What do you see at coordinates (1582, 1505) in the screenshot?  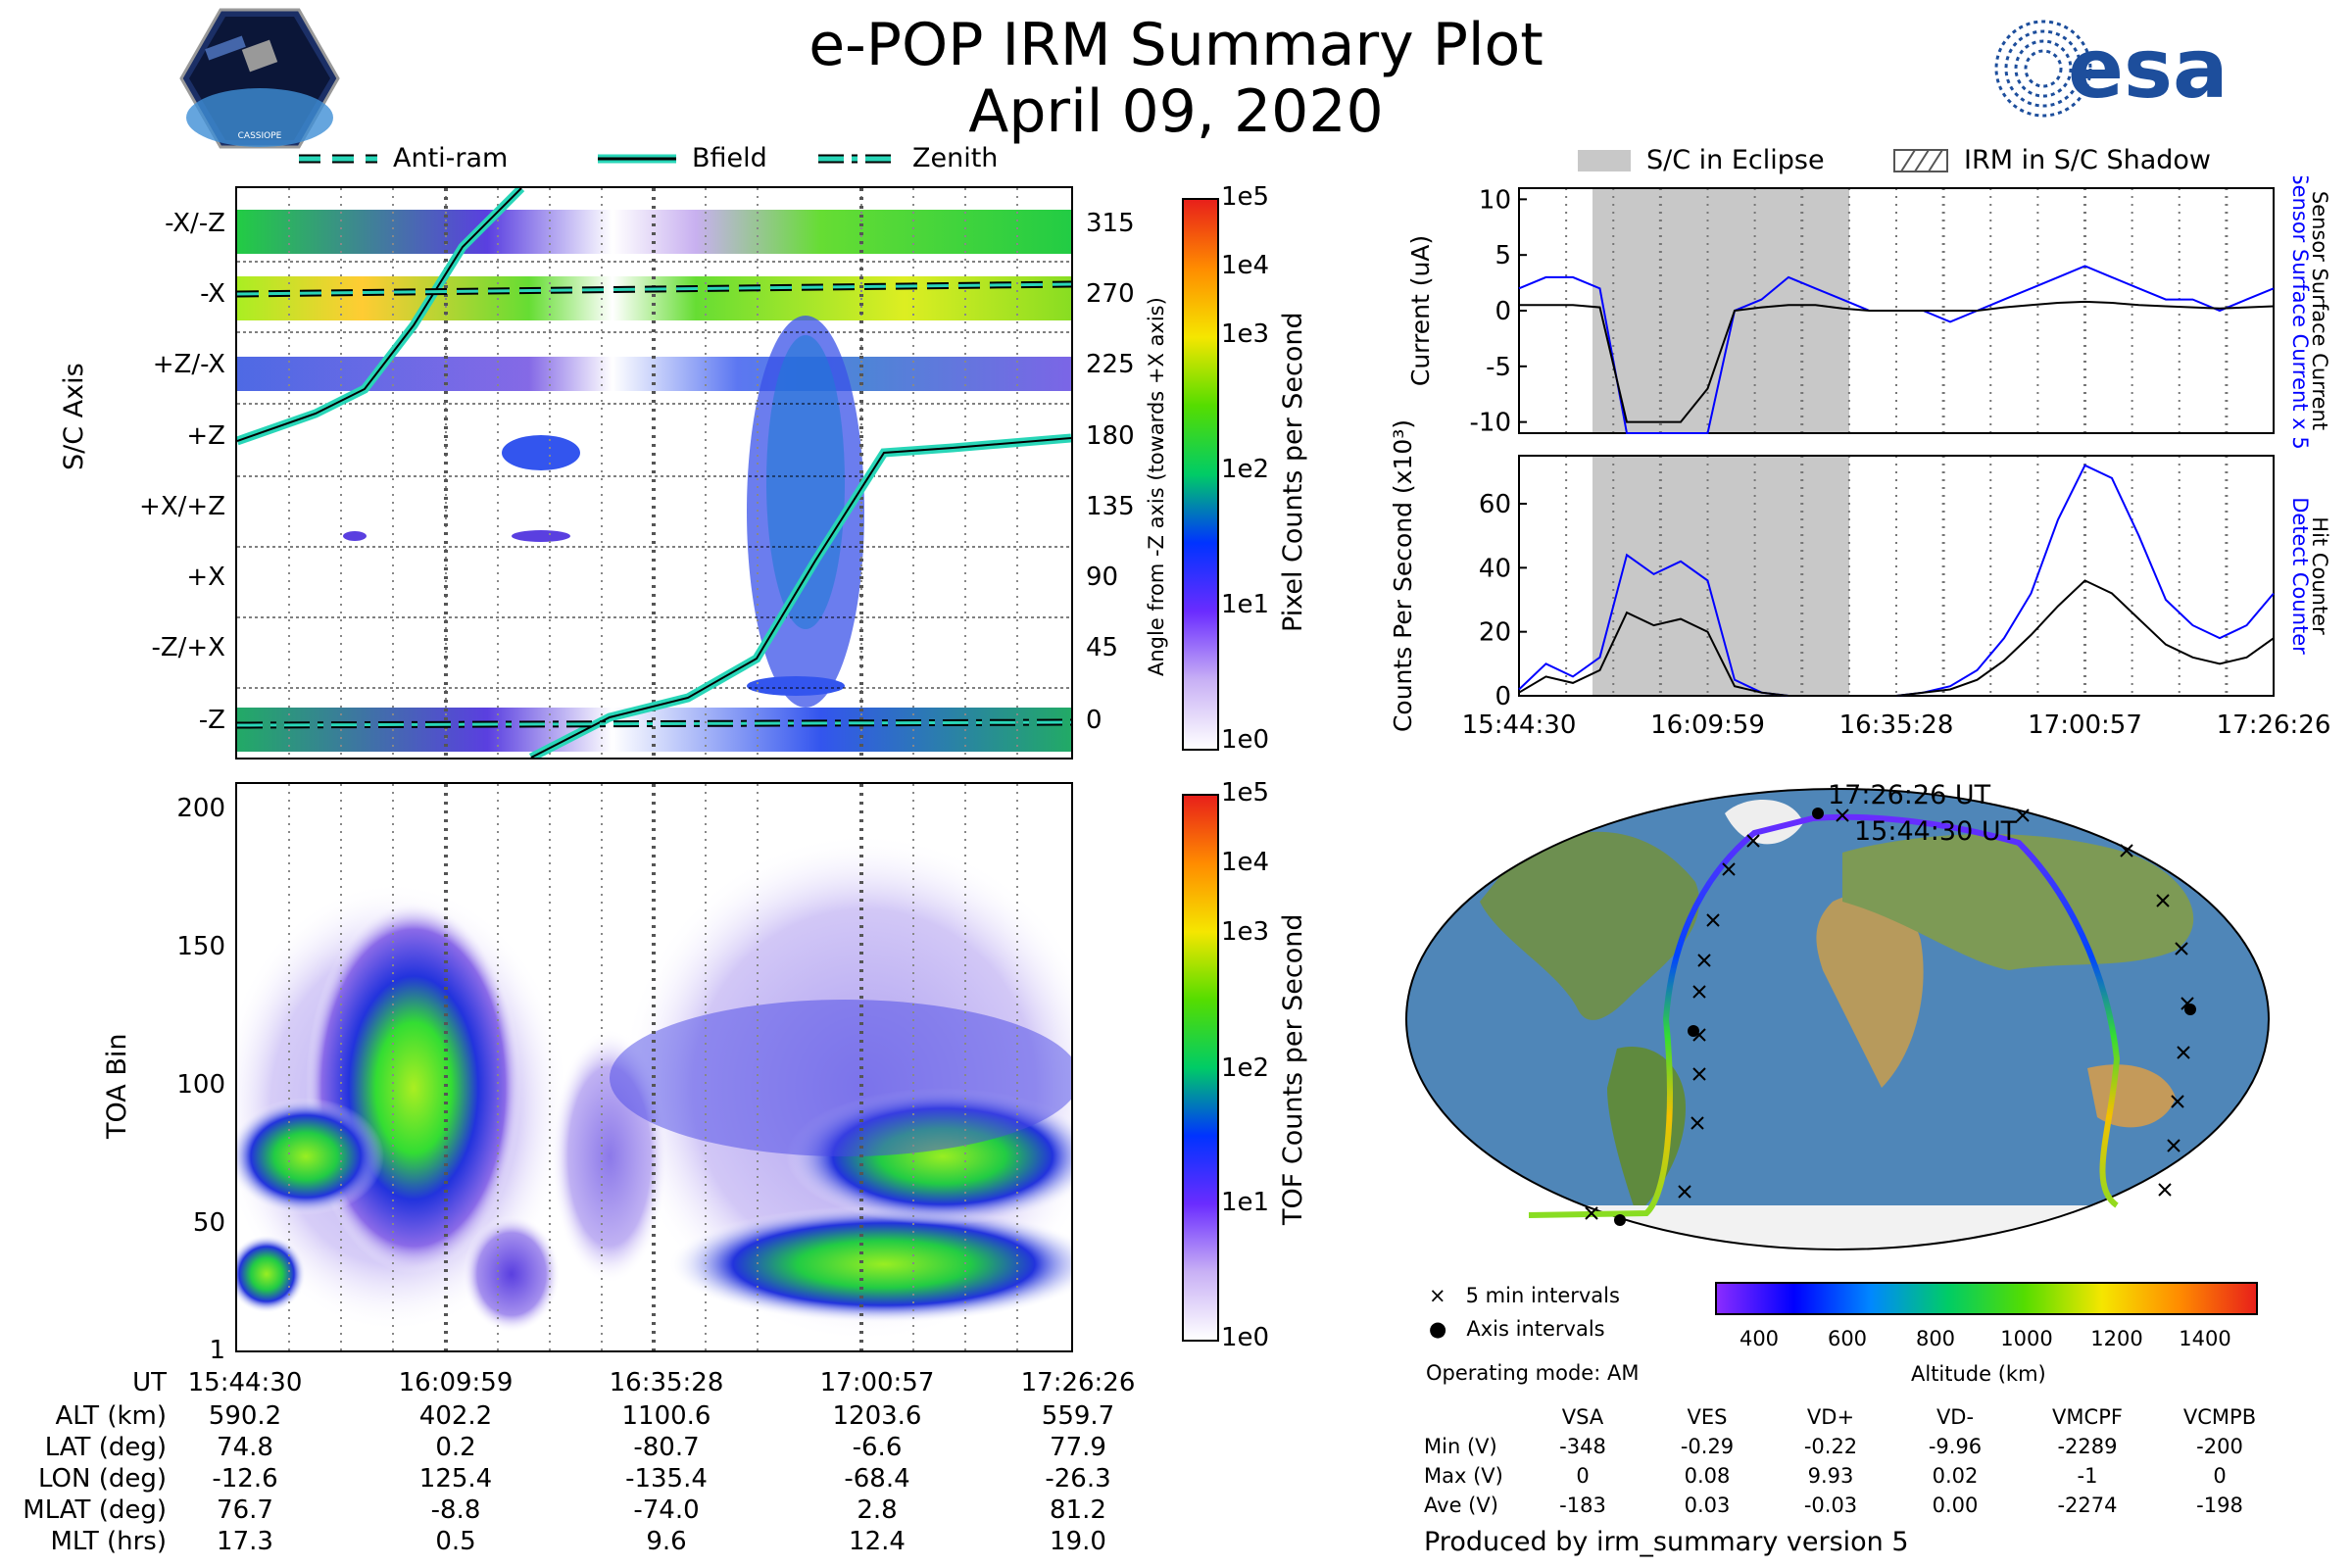 I see `voltage-cell: -183` at bounding box center [1582, 1505].